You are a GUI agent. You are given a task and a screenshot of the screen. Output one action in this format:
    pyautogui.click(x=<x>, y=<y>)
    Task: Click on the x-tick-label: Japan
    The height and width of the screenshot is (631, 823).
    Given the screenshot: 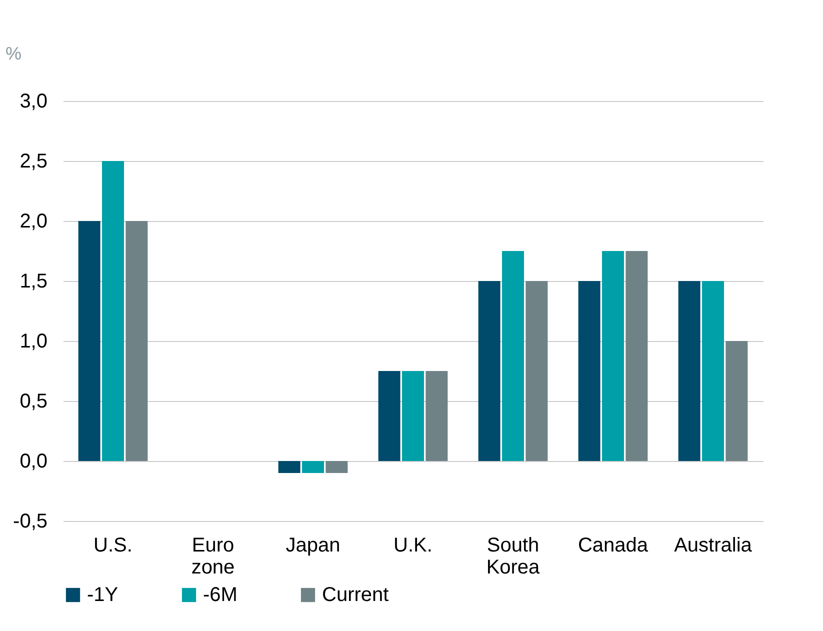 What is the action you would take?
    pyautogui.click(x=313, y=545)
    